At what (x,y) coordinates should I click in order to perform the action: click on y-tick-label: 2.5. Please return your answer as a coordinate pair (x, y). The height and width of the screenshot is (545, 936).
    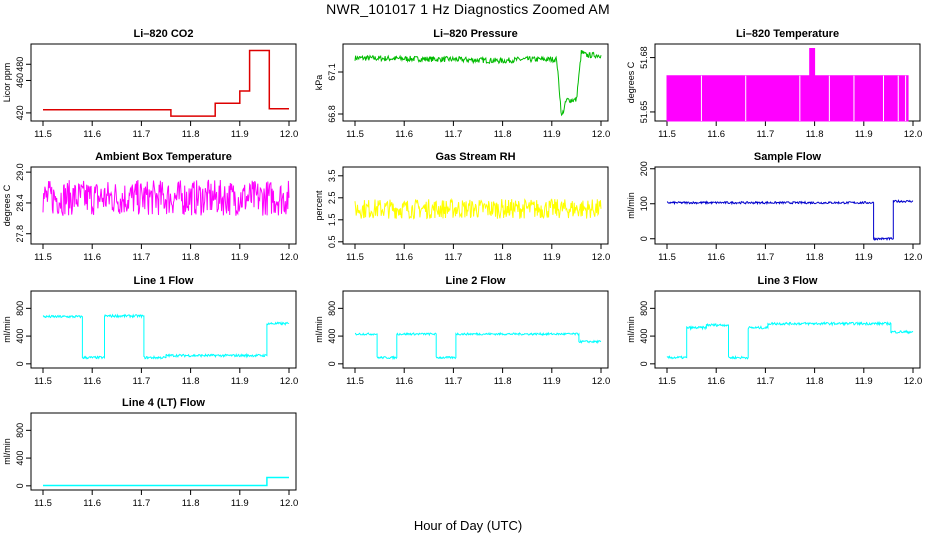
    Looking at the image, I should click on (332, 198).